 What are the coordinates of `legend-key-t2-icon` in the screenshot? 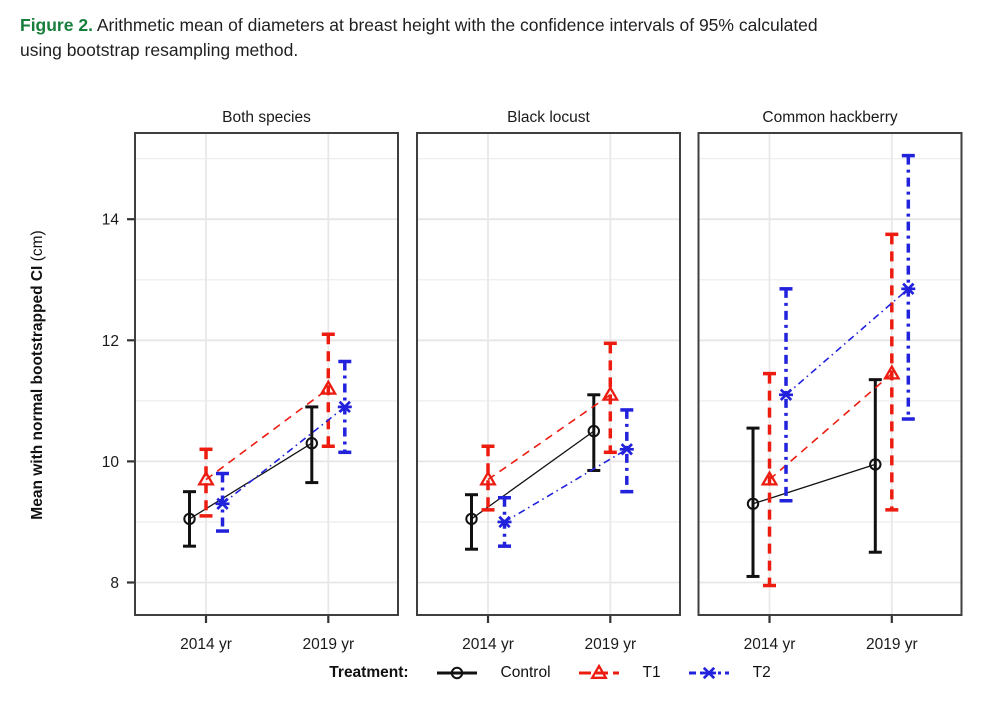 It's located at (708, 673).